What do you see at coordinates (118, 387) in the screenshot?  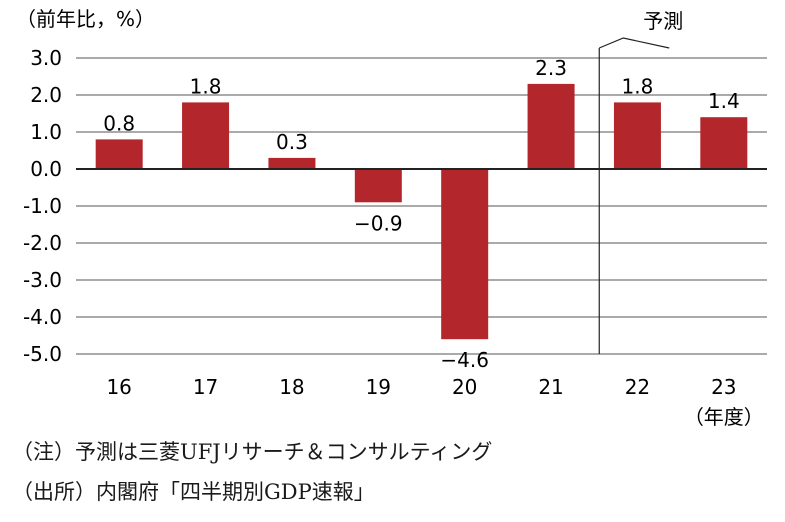 I see `x-tick-label: 16` at bounding box center [118, 387].